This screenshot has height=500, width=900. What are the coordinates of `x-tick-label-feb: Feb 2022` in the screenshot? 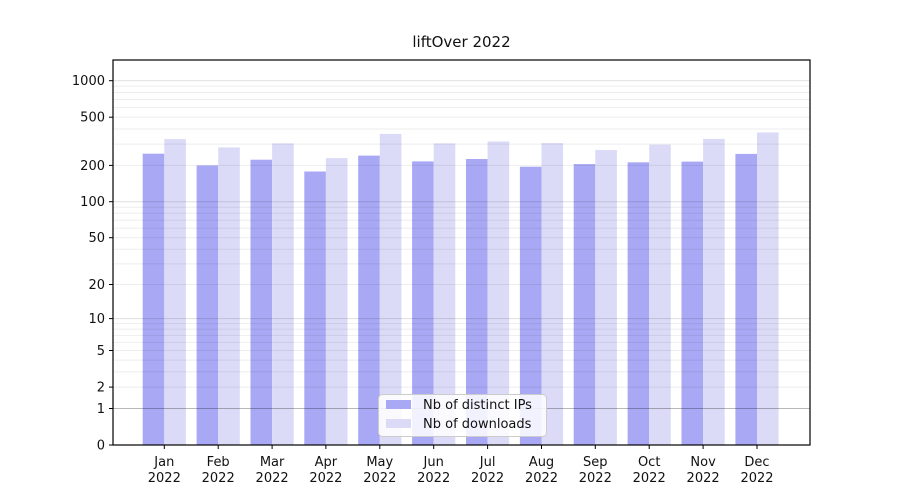 It's located at (218, 470).